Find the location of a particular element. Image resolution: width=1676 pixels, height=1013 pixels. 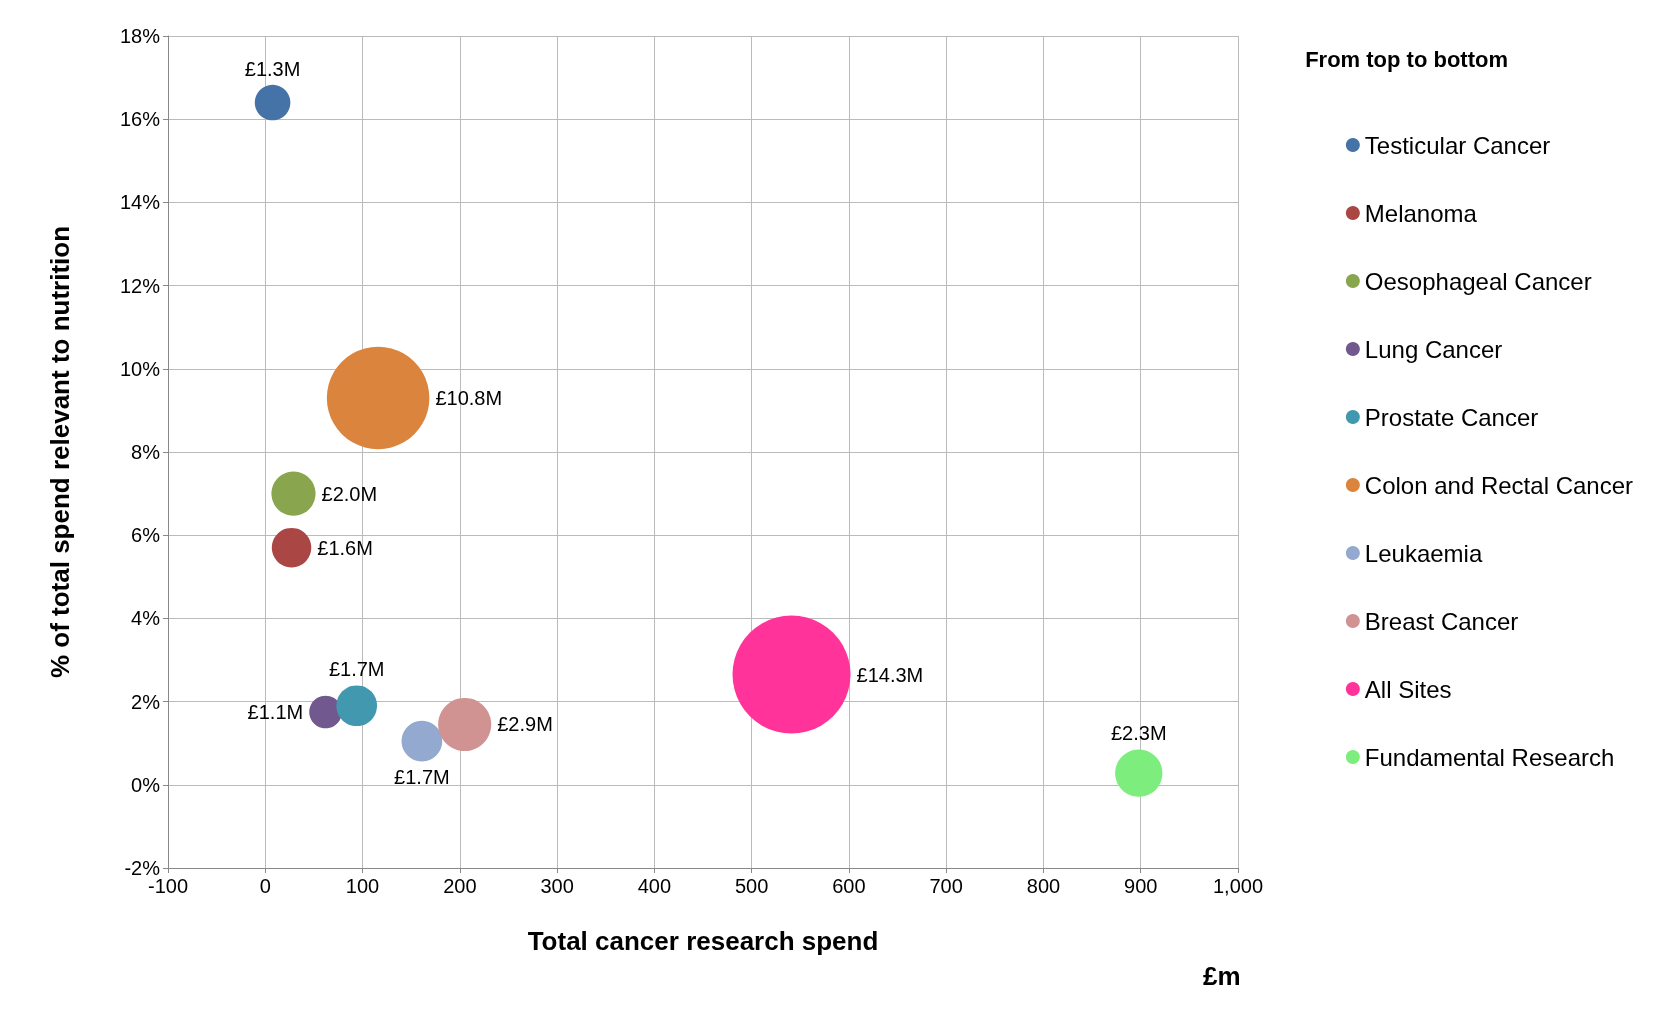

y-tick-label: 2% is located at coordinates (146, 701).